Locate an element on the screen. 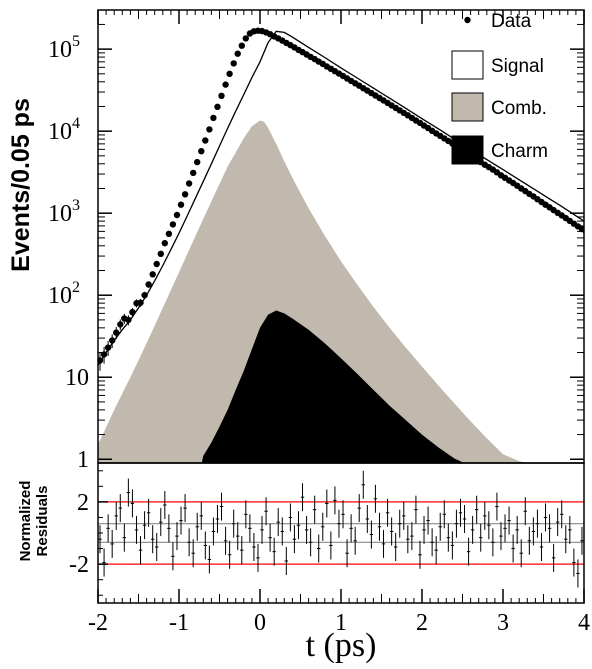 The width and height of the screenshot is (592, 669). legend-label: Signal is located at coordinates (517, 66).